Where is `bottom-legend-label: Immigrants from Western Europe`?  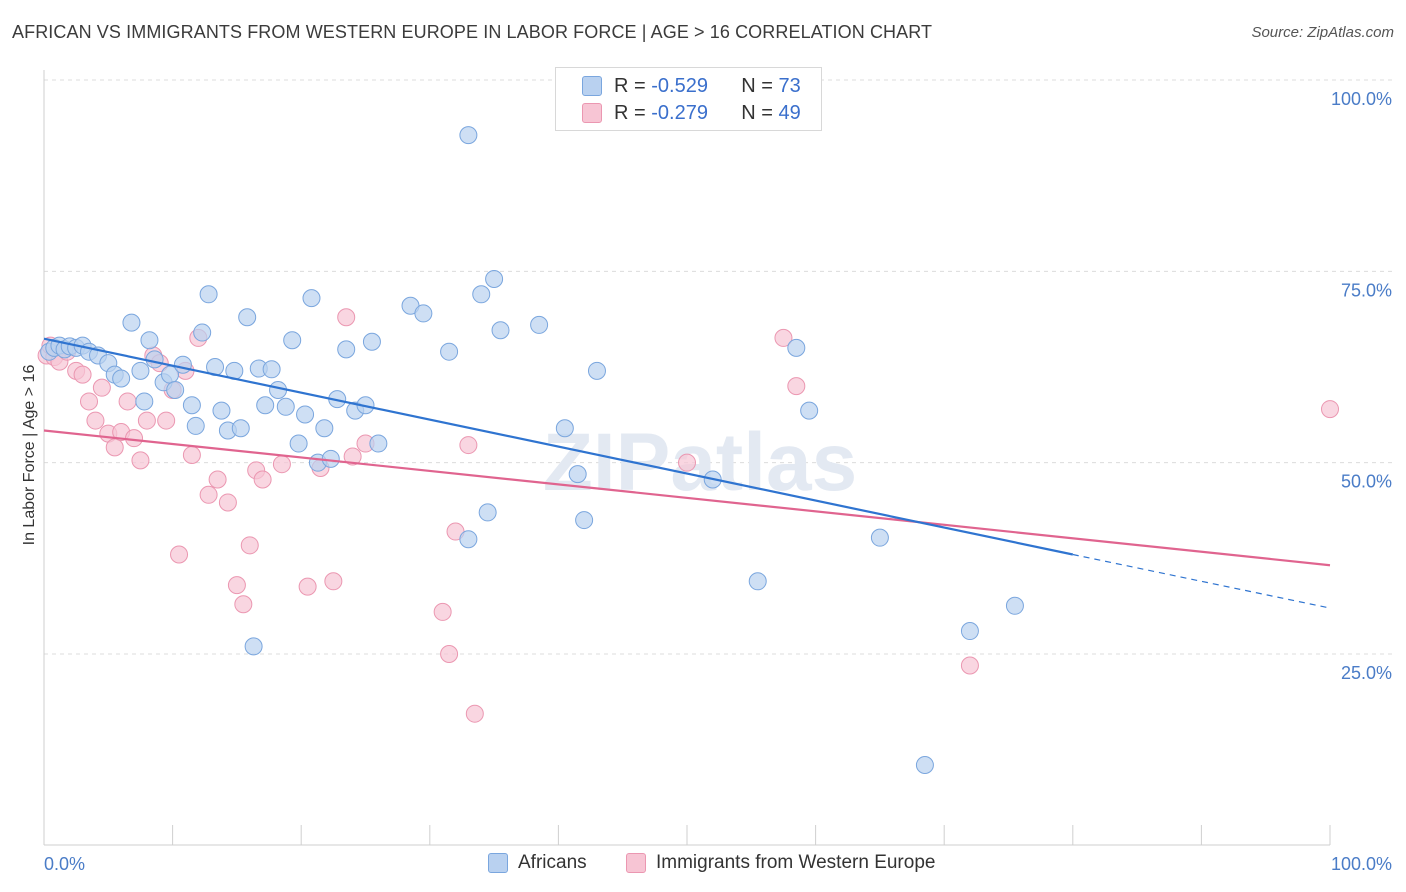
bottom-legend-label: Immigrants from Western Europe is located at coordinates (796, 862).